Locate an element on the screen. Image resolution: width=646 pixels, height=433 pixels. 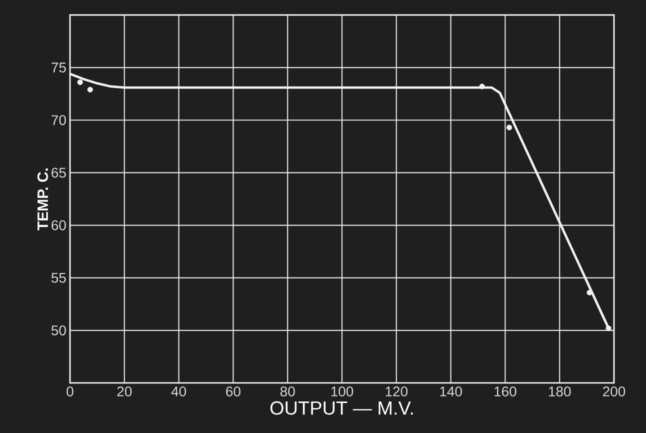
x-axis-title: OUTPUT — M.V. is located at coordinates (341, 408).